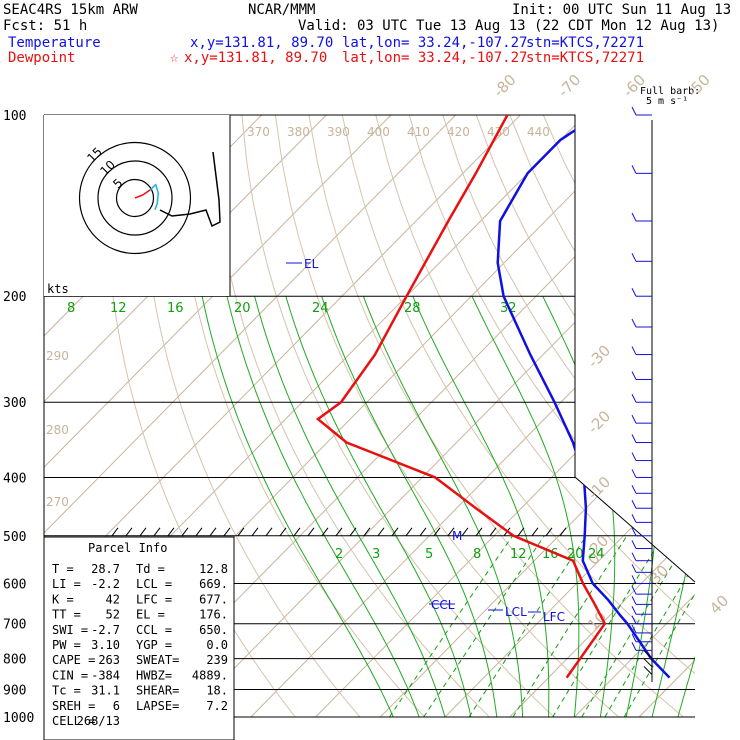 The image size is (740, 740). I want to click on param-name: SWI =, so click(70, 630).